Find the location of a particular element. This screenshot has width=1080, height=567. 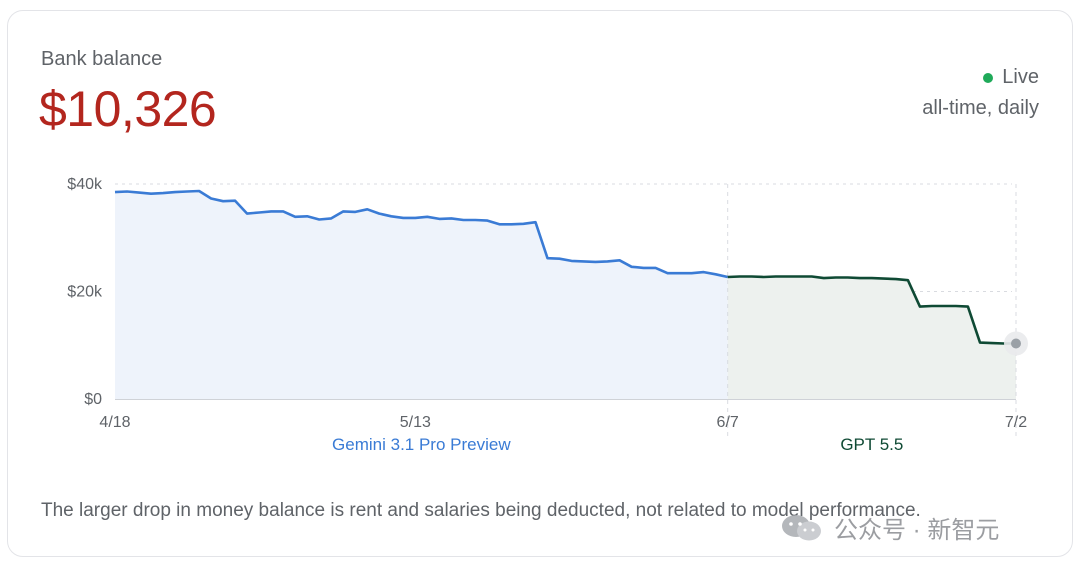

y-tick-label: $0 is located at coordinates (93, 399).